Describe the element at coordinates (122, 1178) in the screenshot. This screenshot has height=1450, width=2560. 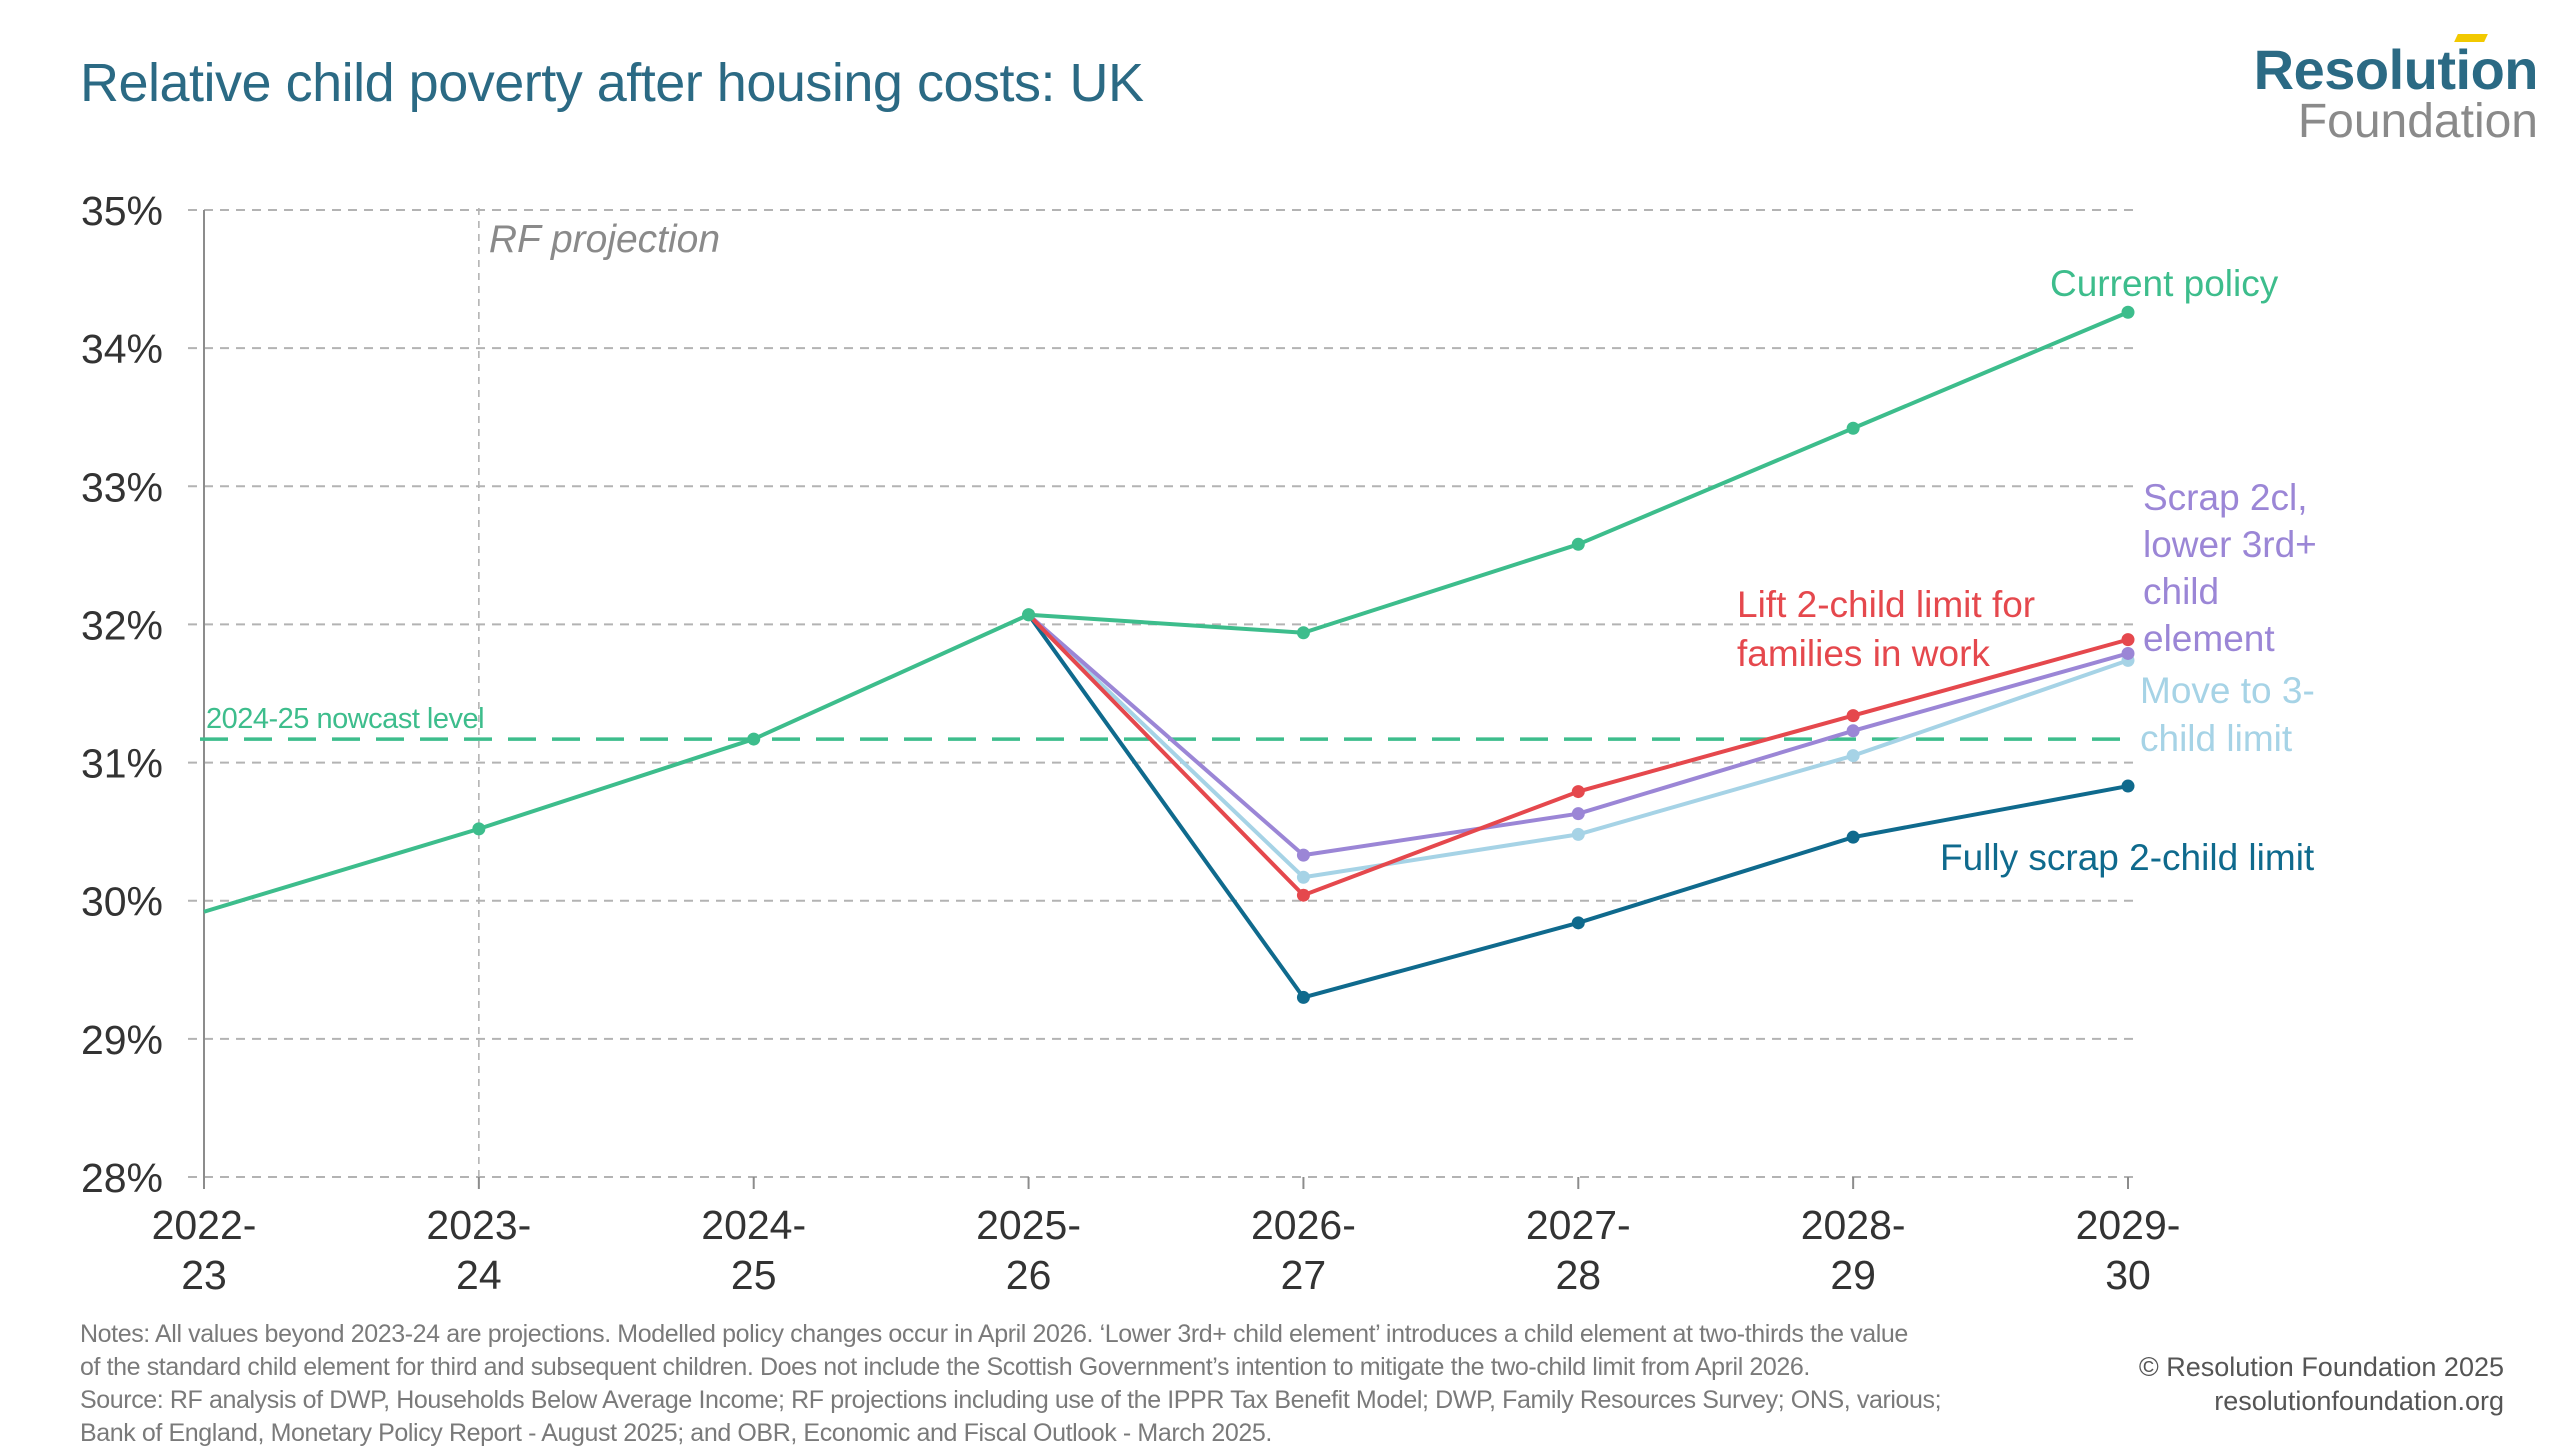
I see `y-tick-label: 28%` at that location.